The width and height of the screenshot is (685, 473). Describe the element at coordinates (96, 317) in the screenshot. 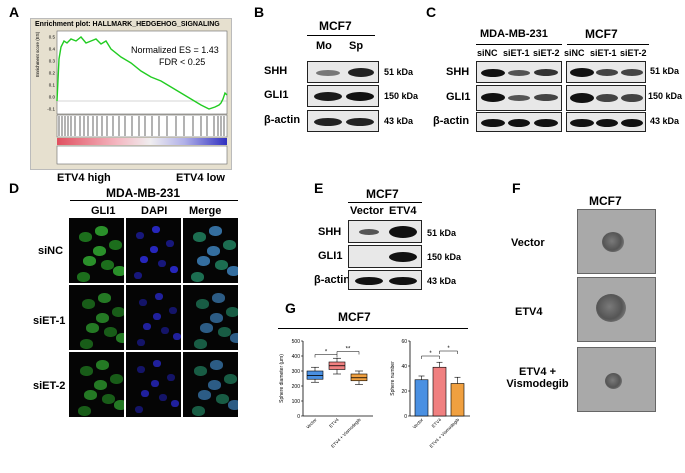

I see `d-micrograph-siET-1-GLI1` at that location.